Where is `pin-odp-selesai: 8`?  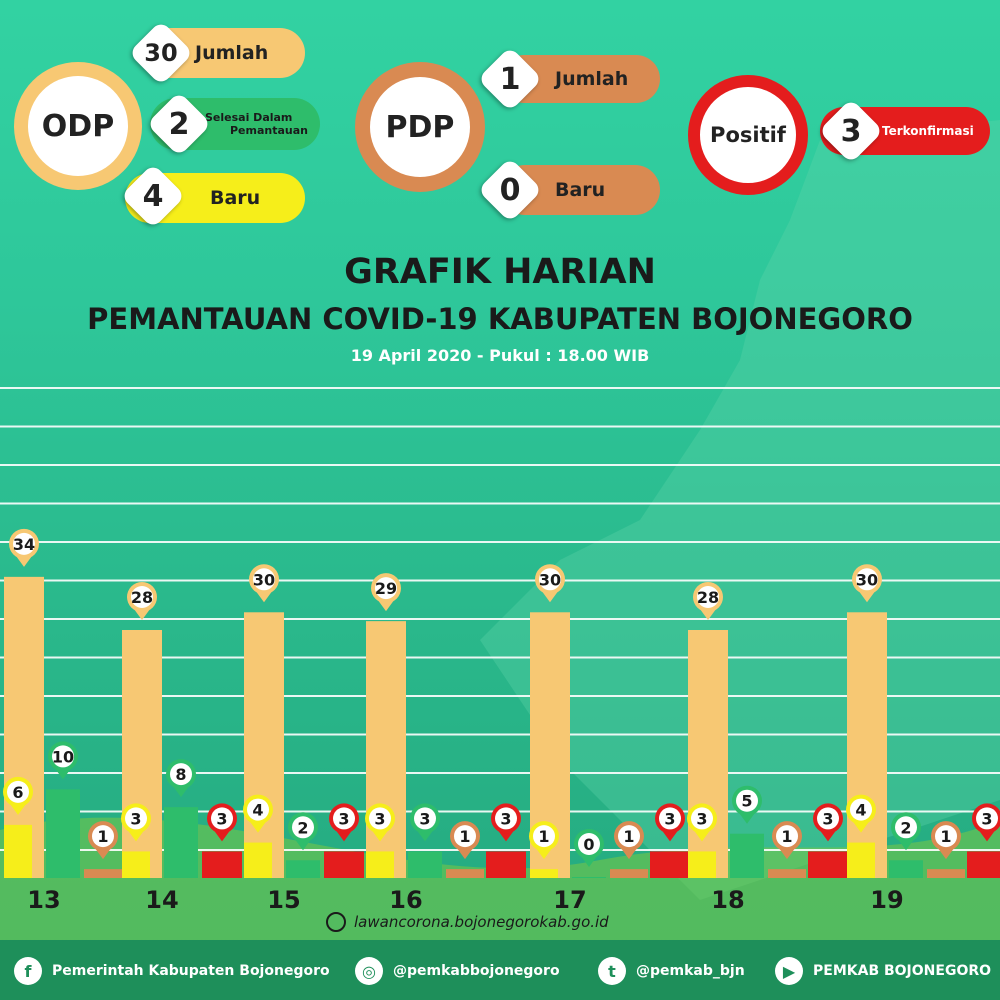
pin-odp-selesai: 8 is located at coordinates (181, 778).